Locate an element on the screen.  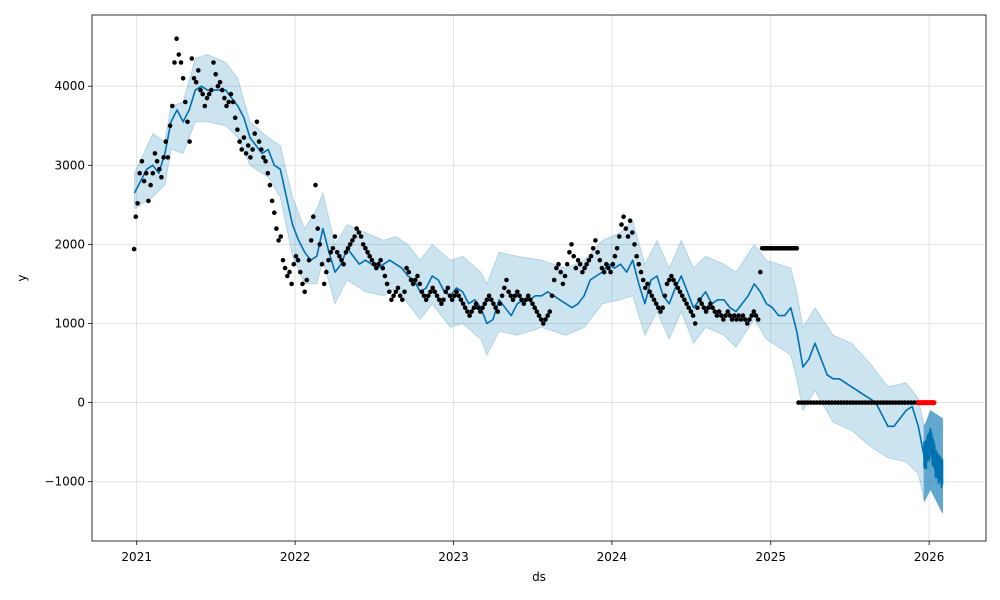
y-axis-title: y is located at coordinates (22, 277).